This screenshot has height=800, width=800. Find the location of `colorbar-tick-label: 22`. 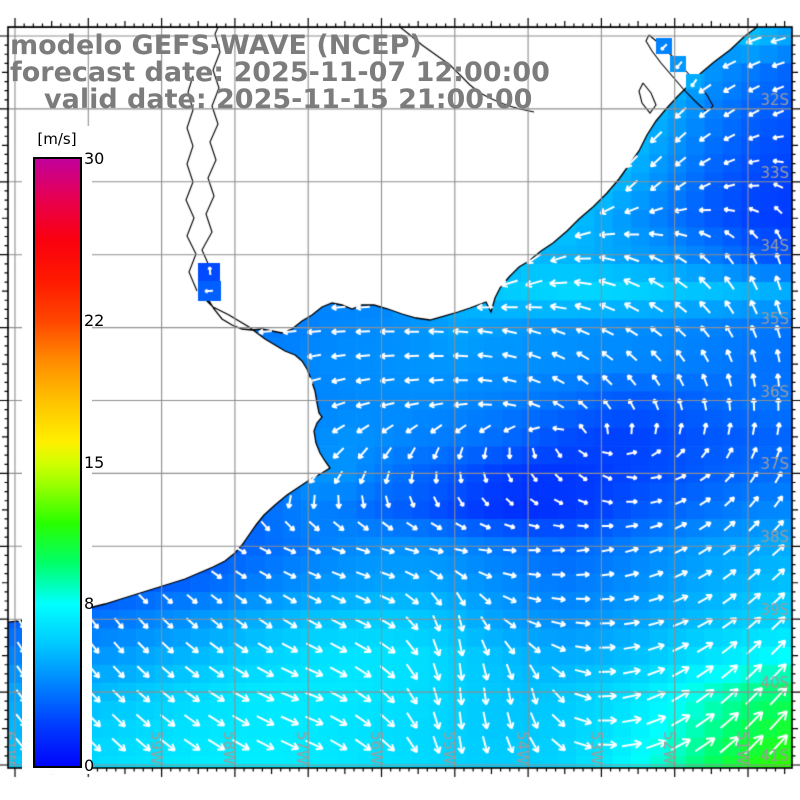

colorbar-tick-label: 22 is located at coordinates (94, 320).